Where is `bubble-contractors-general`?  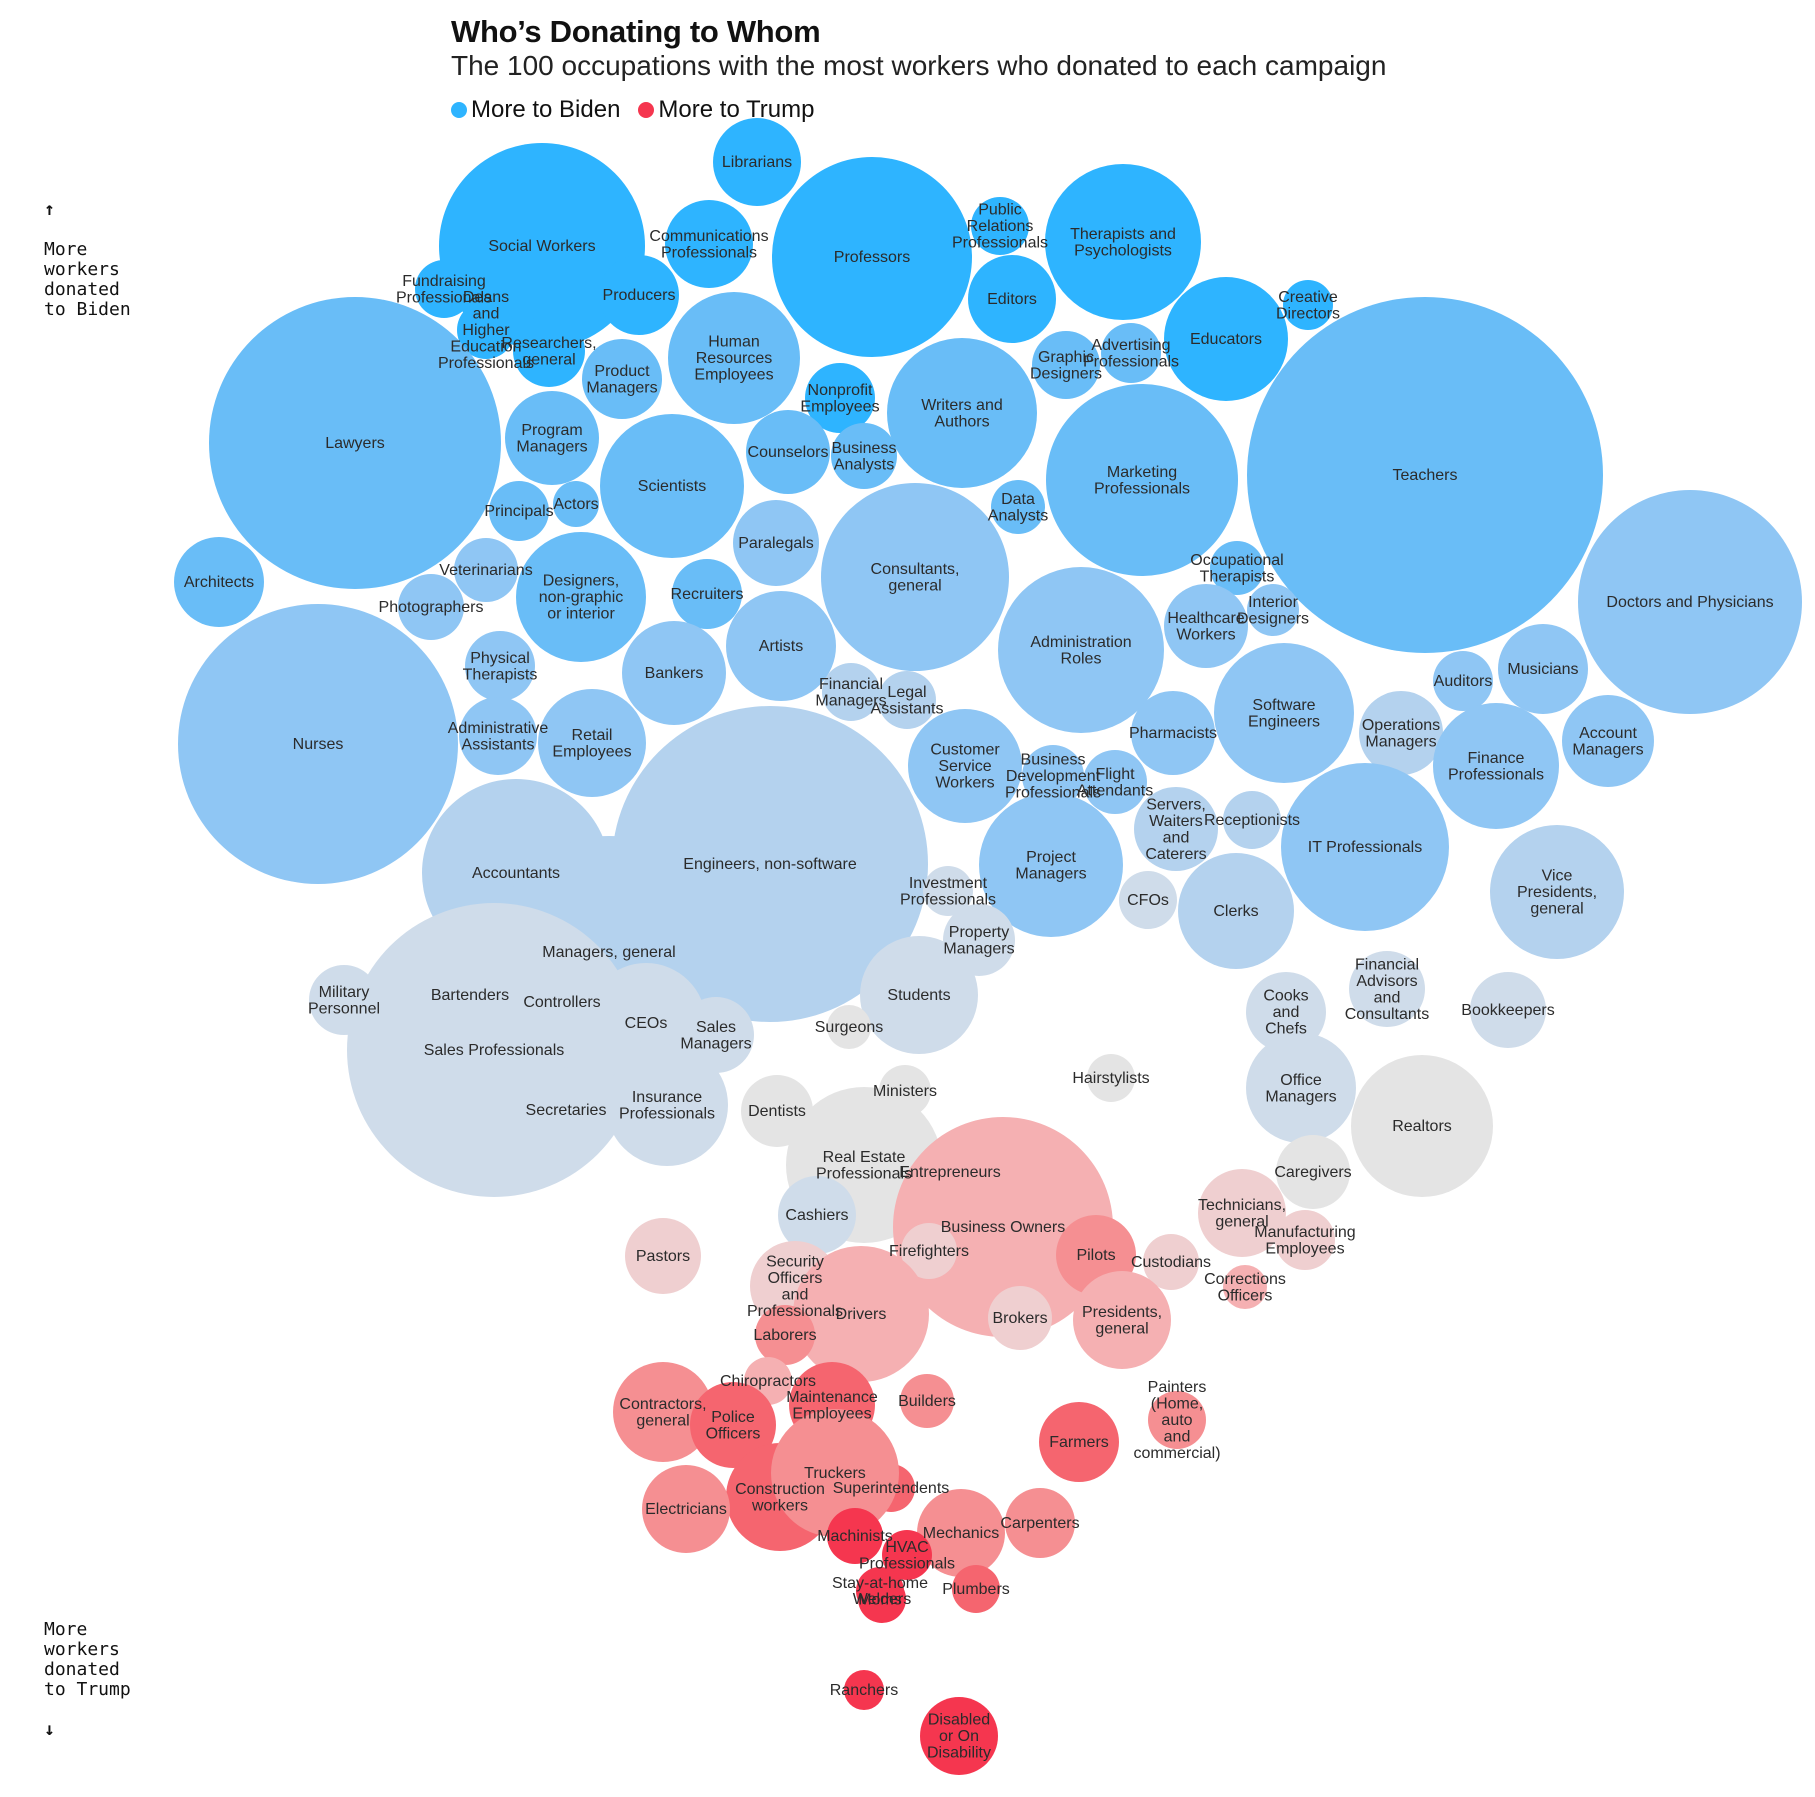 bubble-contractors-general is located at coordinates (663, 1412).